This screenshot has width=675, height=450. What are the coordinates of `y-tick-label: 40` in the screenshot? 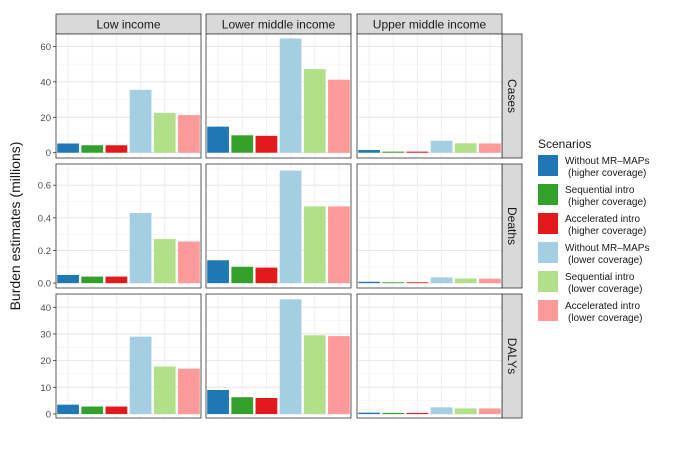 It's located at (45, 82).